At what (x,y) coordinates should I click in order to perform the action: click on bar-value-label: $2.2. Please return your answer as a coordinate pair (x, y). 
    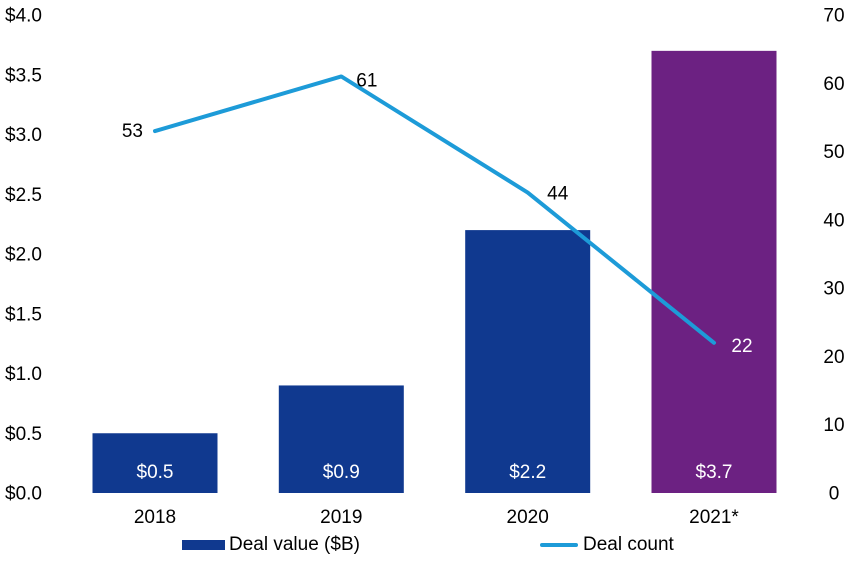
    Looking at the image, I should click on (527, 472).